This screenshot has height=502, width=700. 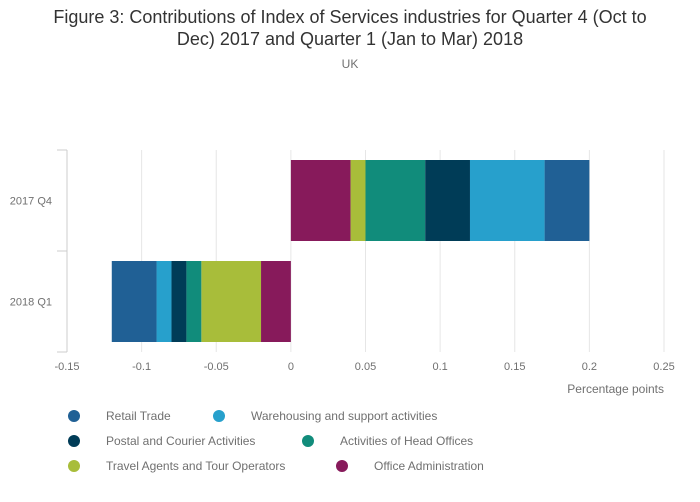 What do you see at coordinates (231, 301) in the screenshot?
I see `bar-travel-agents-and-tour-operators-2018-q1` at bounding box center [231, 301].